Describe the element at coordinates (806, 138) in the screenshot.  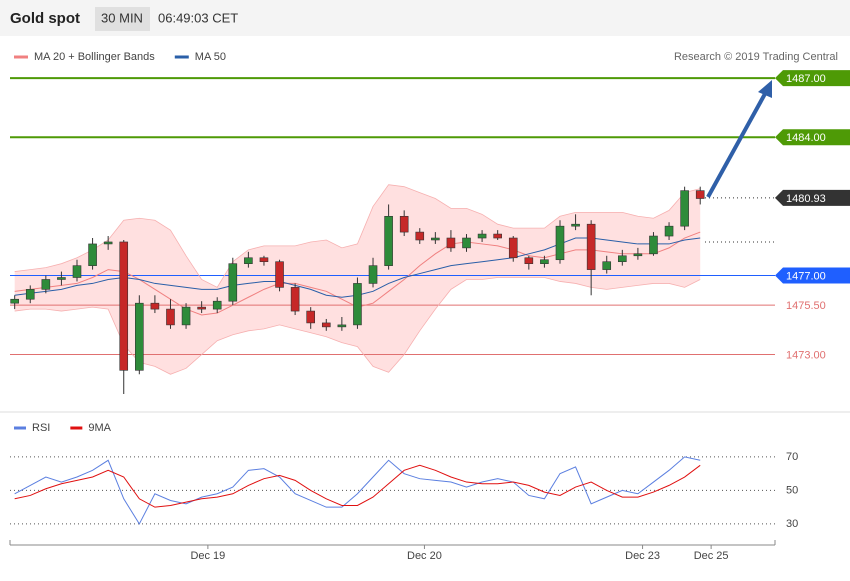
I see `level-label: 1484.00` at that location.